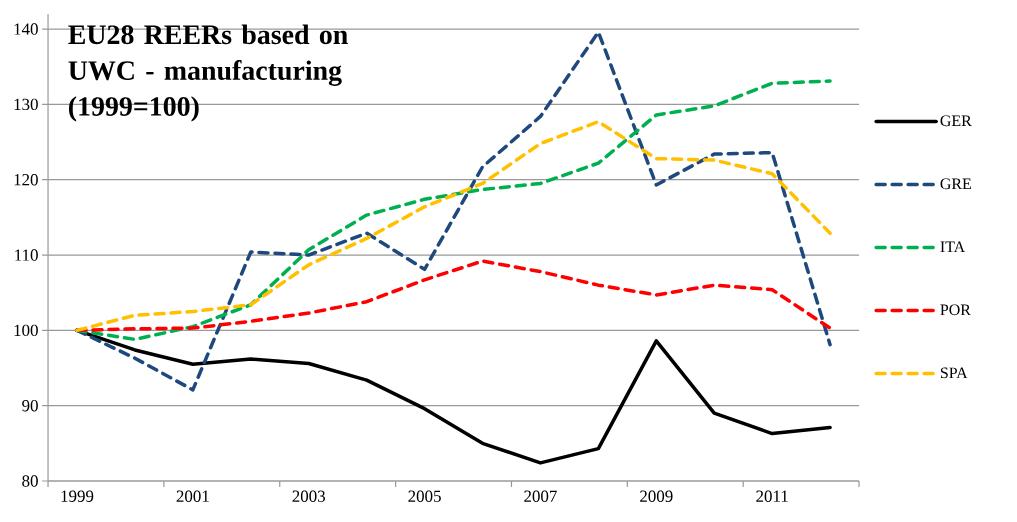 The height and width of the screenshot is (522, 1017). I want to click on legend-label: SPA, so click(954, 373).